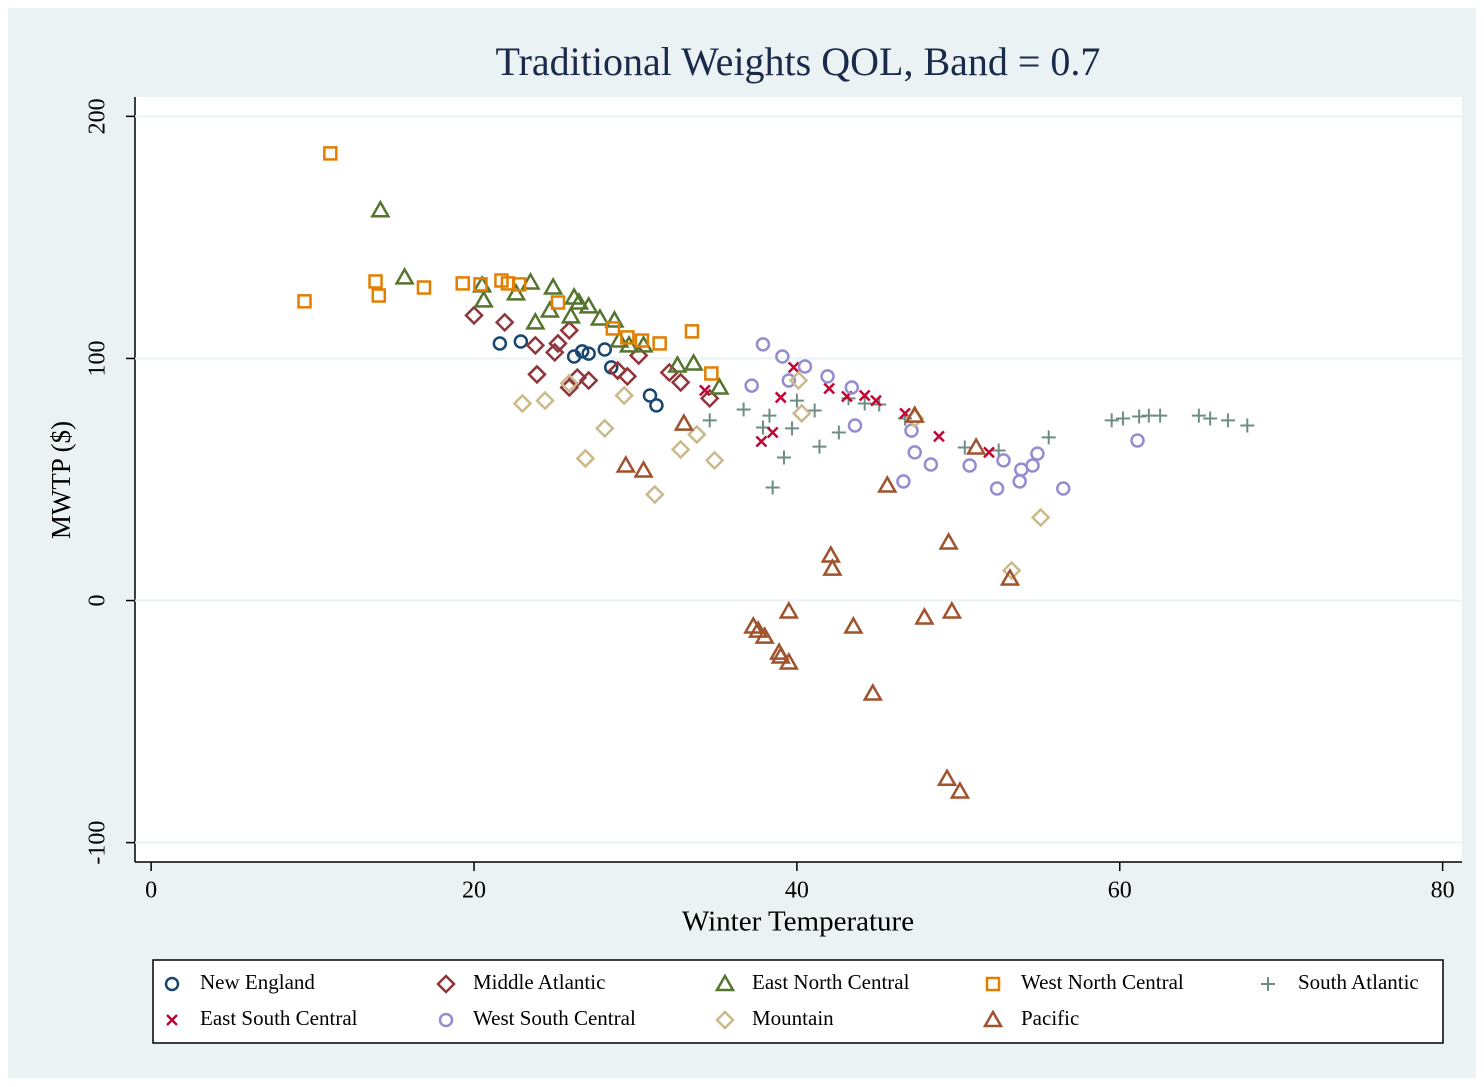 Image resolution: width=1484 pixels, height=1087 pixels. Describe the element at coordinates (474, 891) in the screenshot. I see `x-tick-label: 20` at that location.